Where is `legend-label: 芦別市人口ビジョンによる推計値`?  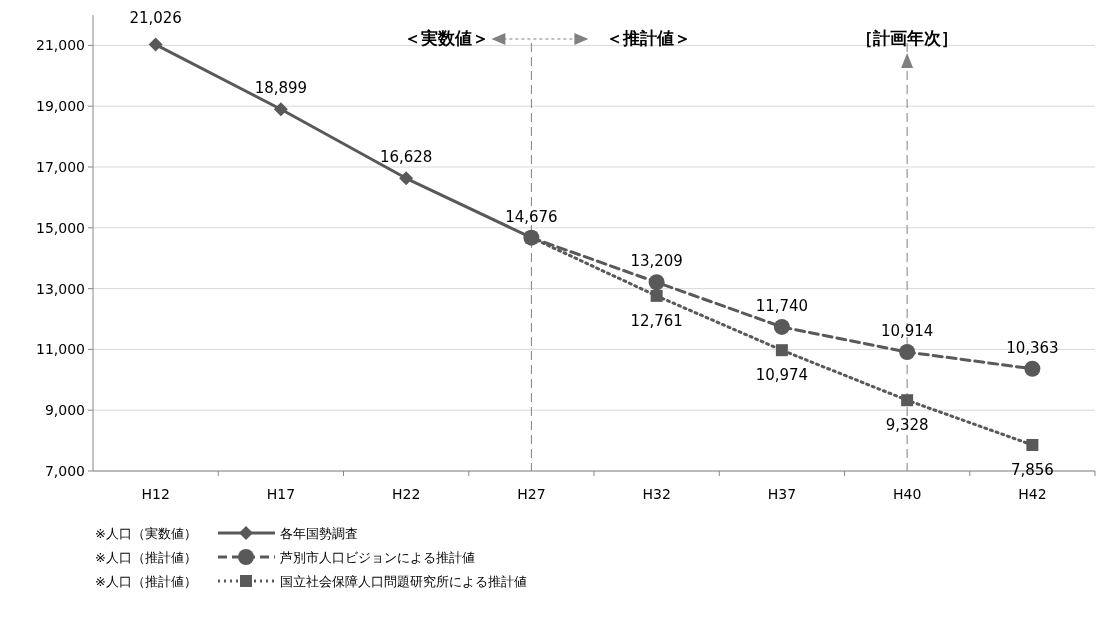
legend-label: 芦別市人口ビジョンによる推計値 is located at coordinates (377, 557).